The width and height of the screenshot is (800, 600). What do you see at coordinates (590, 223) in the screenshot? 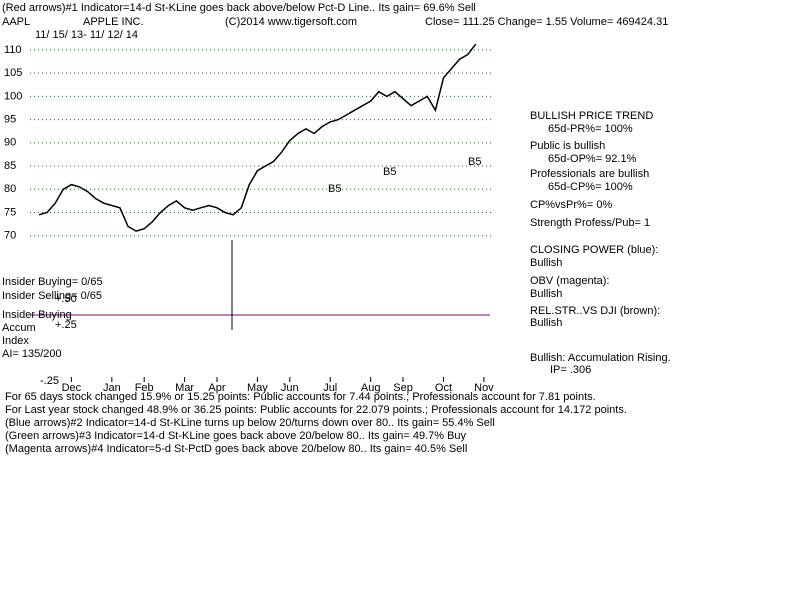
I see `annotation: Strength Profess/Pub= 1` at bounding box center [590, 223].